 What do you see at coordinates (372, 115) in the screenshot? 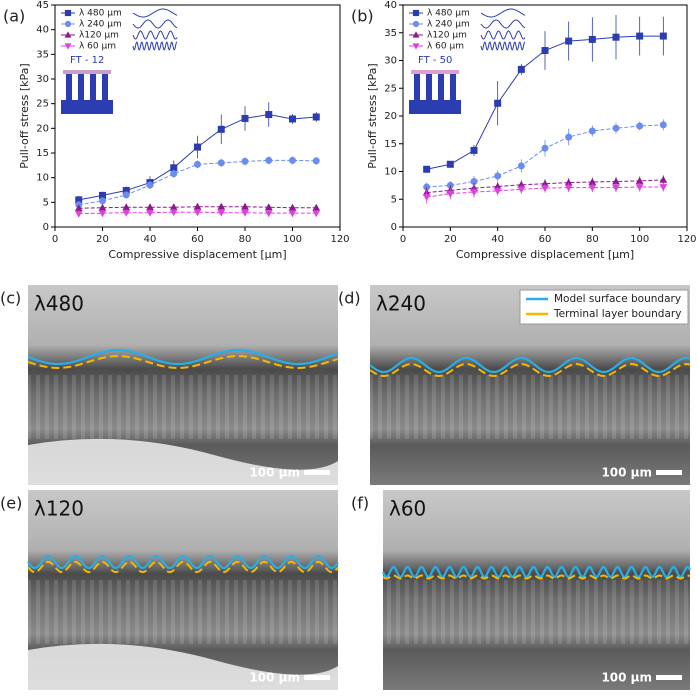
I see `y-axis-label: Pull-off stress [kPa]` at bounding box center [372, 115].